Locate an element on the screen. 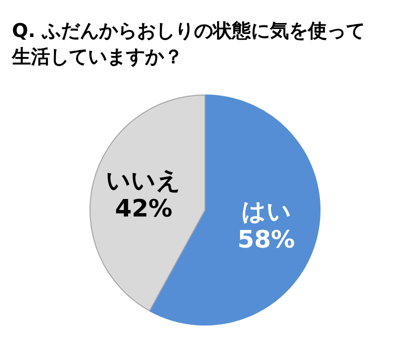 This screenshot has height=352, width=400. slice-label: いいえ is located at coordinates (144, 180).